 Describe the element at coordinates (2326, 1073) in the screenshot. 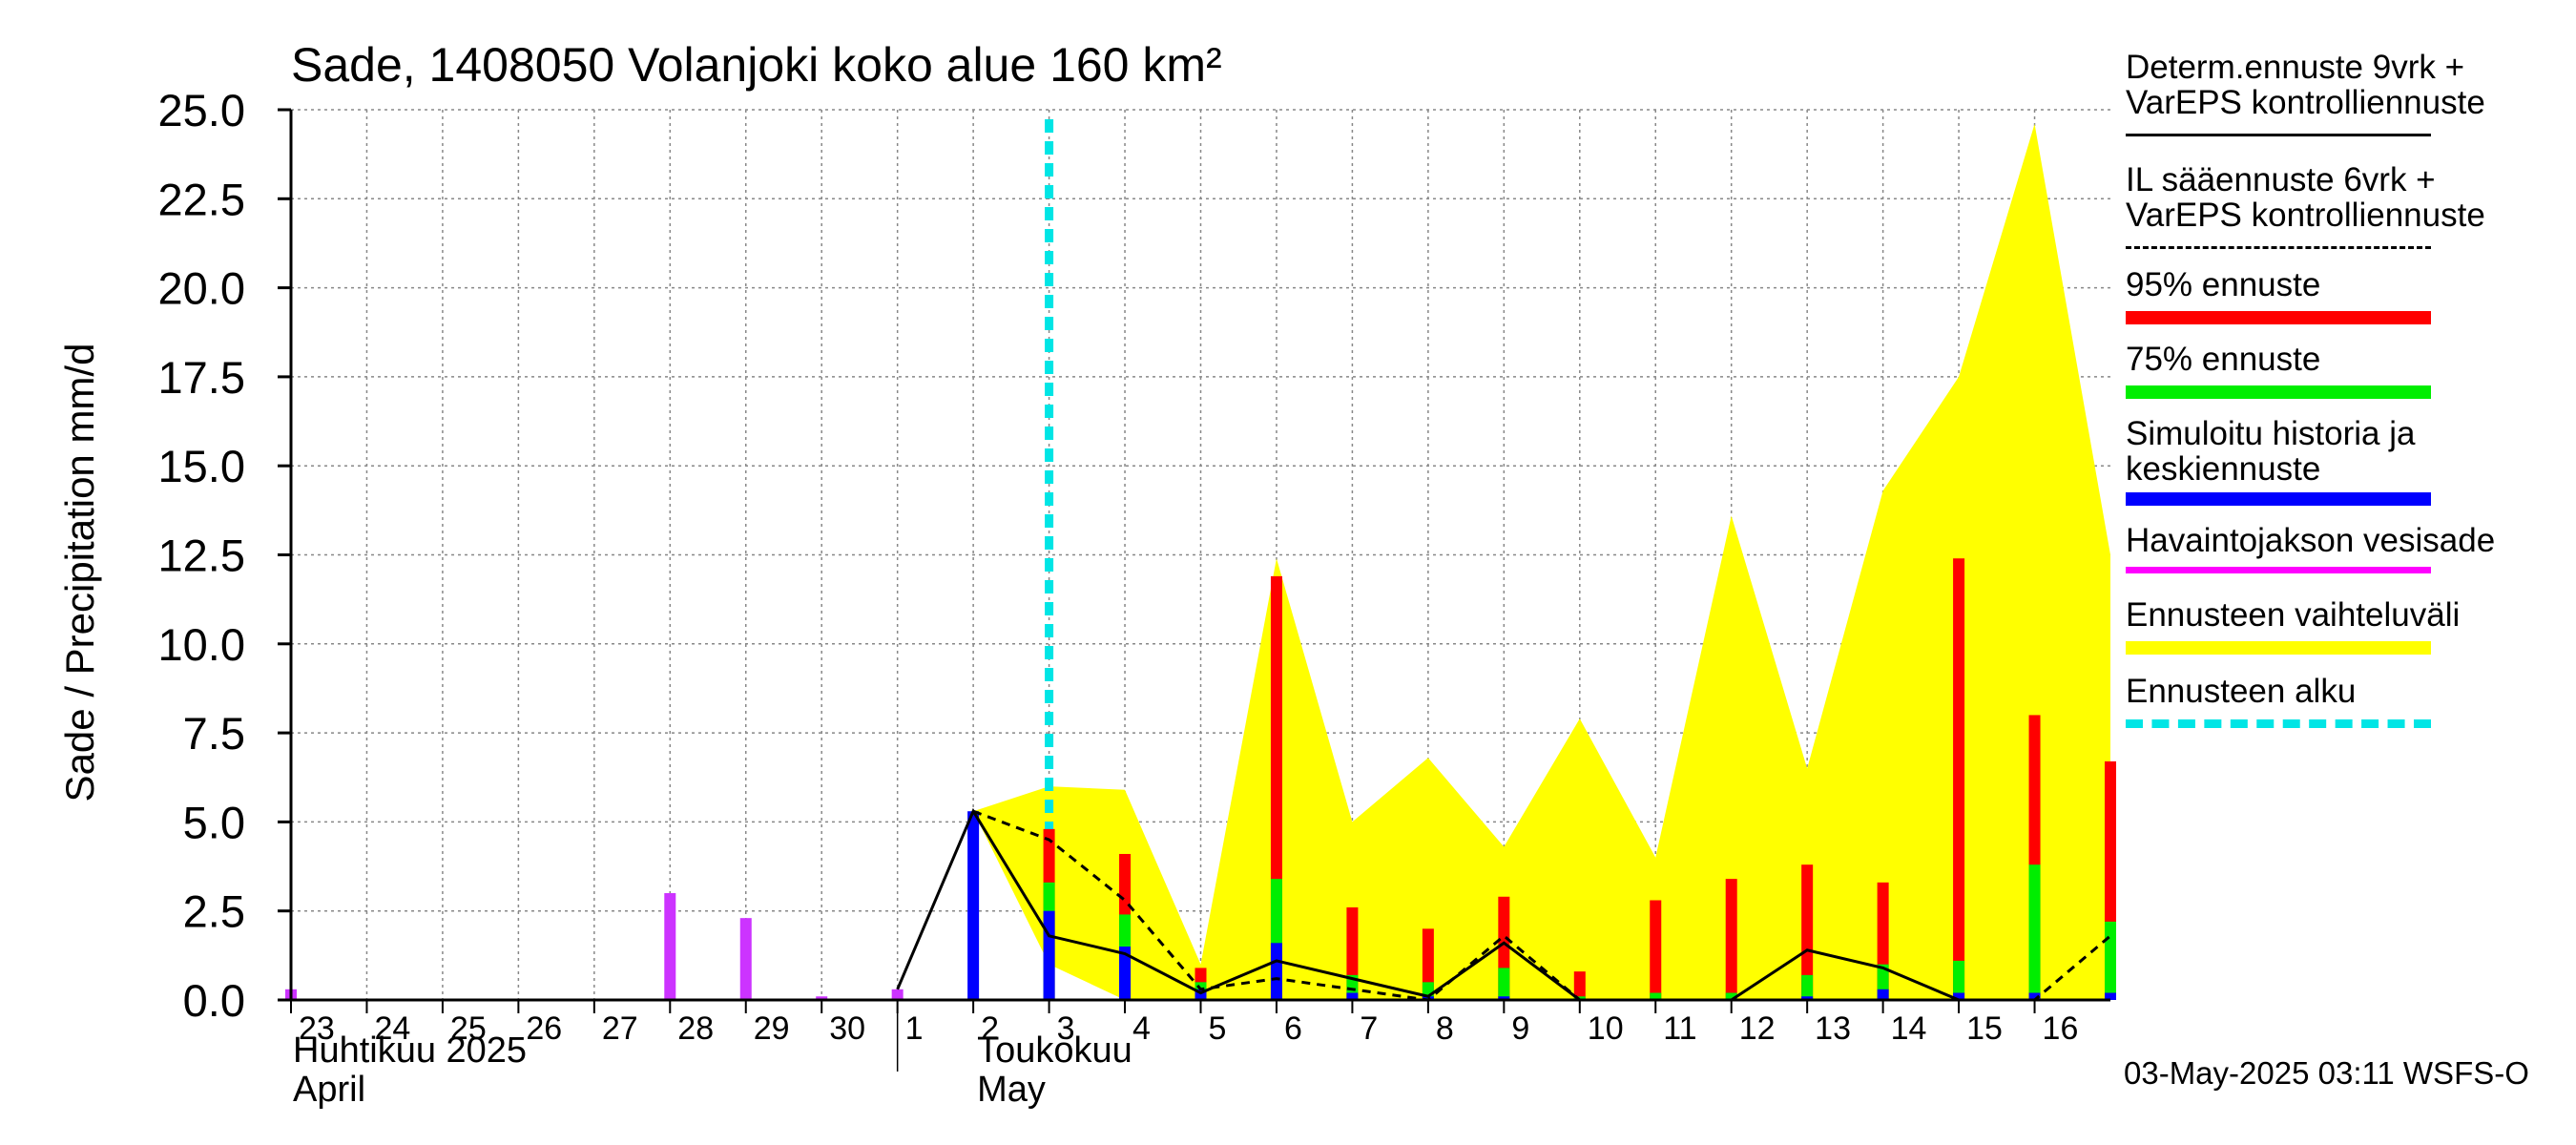

I see `timestamp-footer: 03-May-2025 03:11 WSFS-O` at that location.